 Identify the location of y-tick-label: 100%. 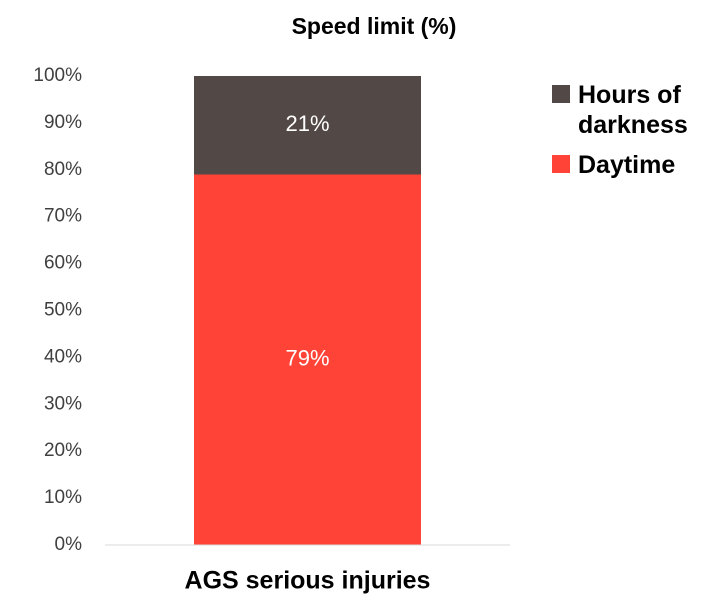
(57, 75).